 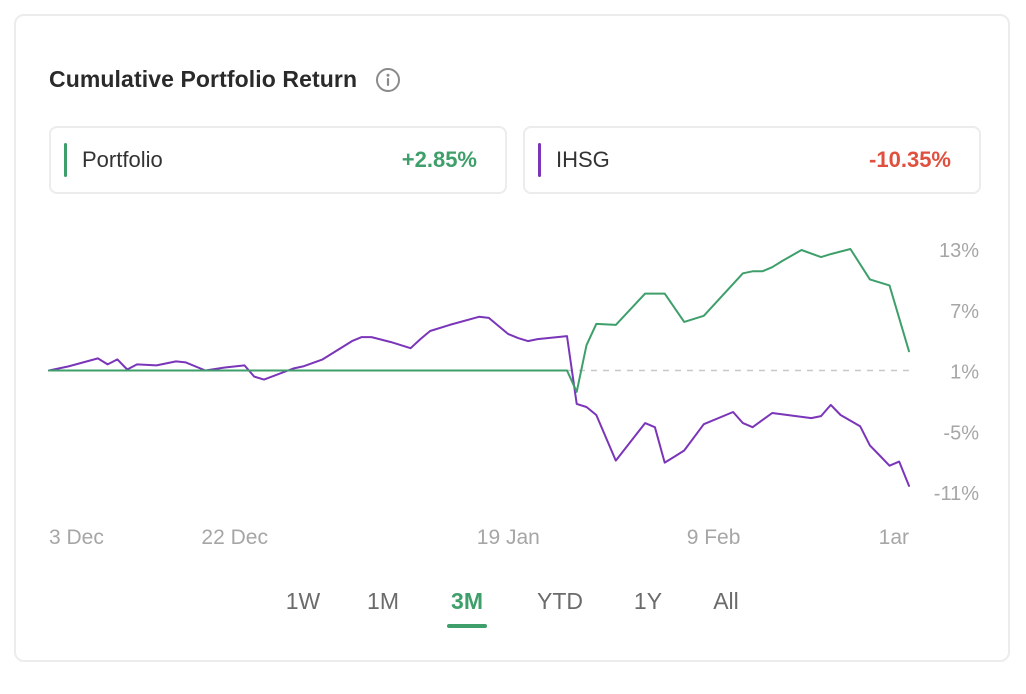 What do you see at coordinates (964, 373) in the screenshot?
I see `y-tick-label: 1%` at bounding box center [964, 373].